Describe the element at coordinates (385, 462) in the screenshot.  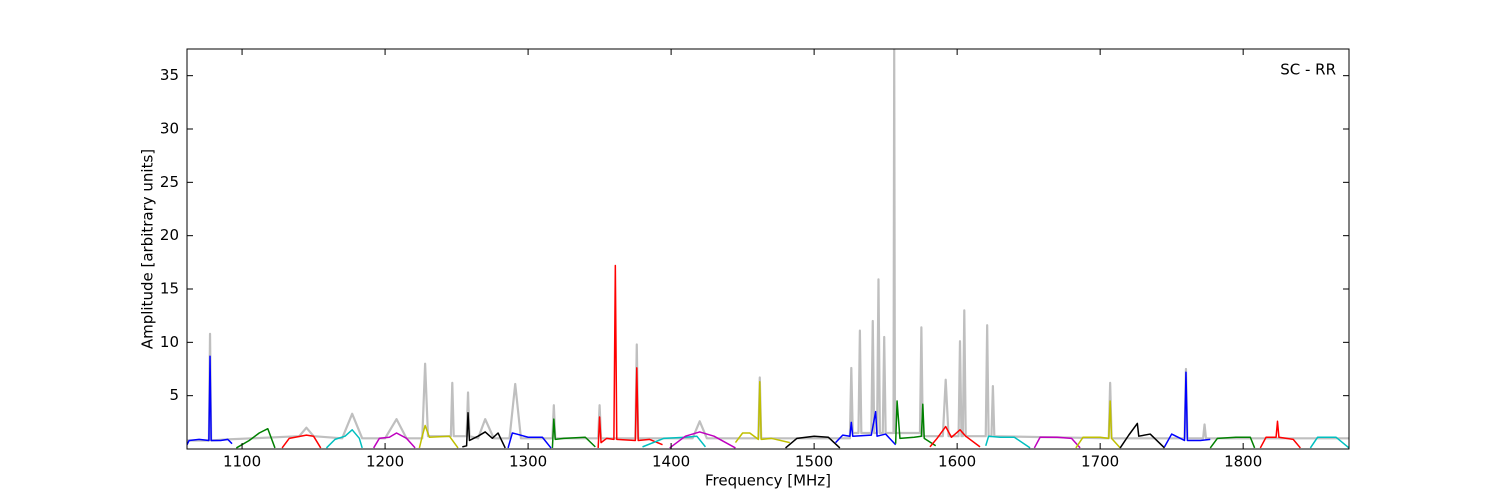
I see `x-tick-label: 1200` at that location.